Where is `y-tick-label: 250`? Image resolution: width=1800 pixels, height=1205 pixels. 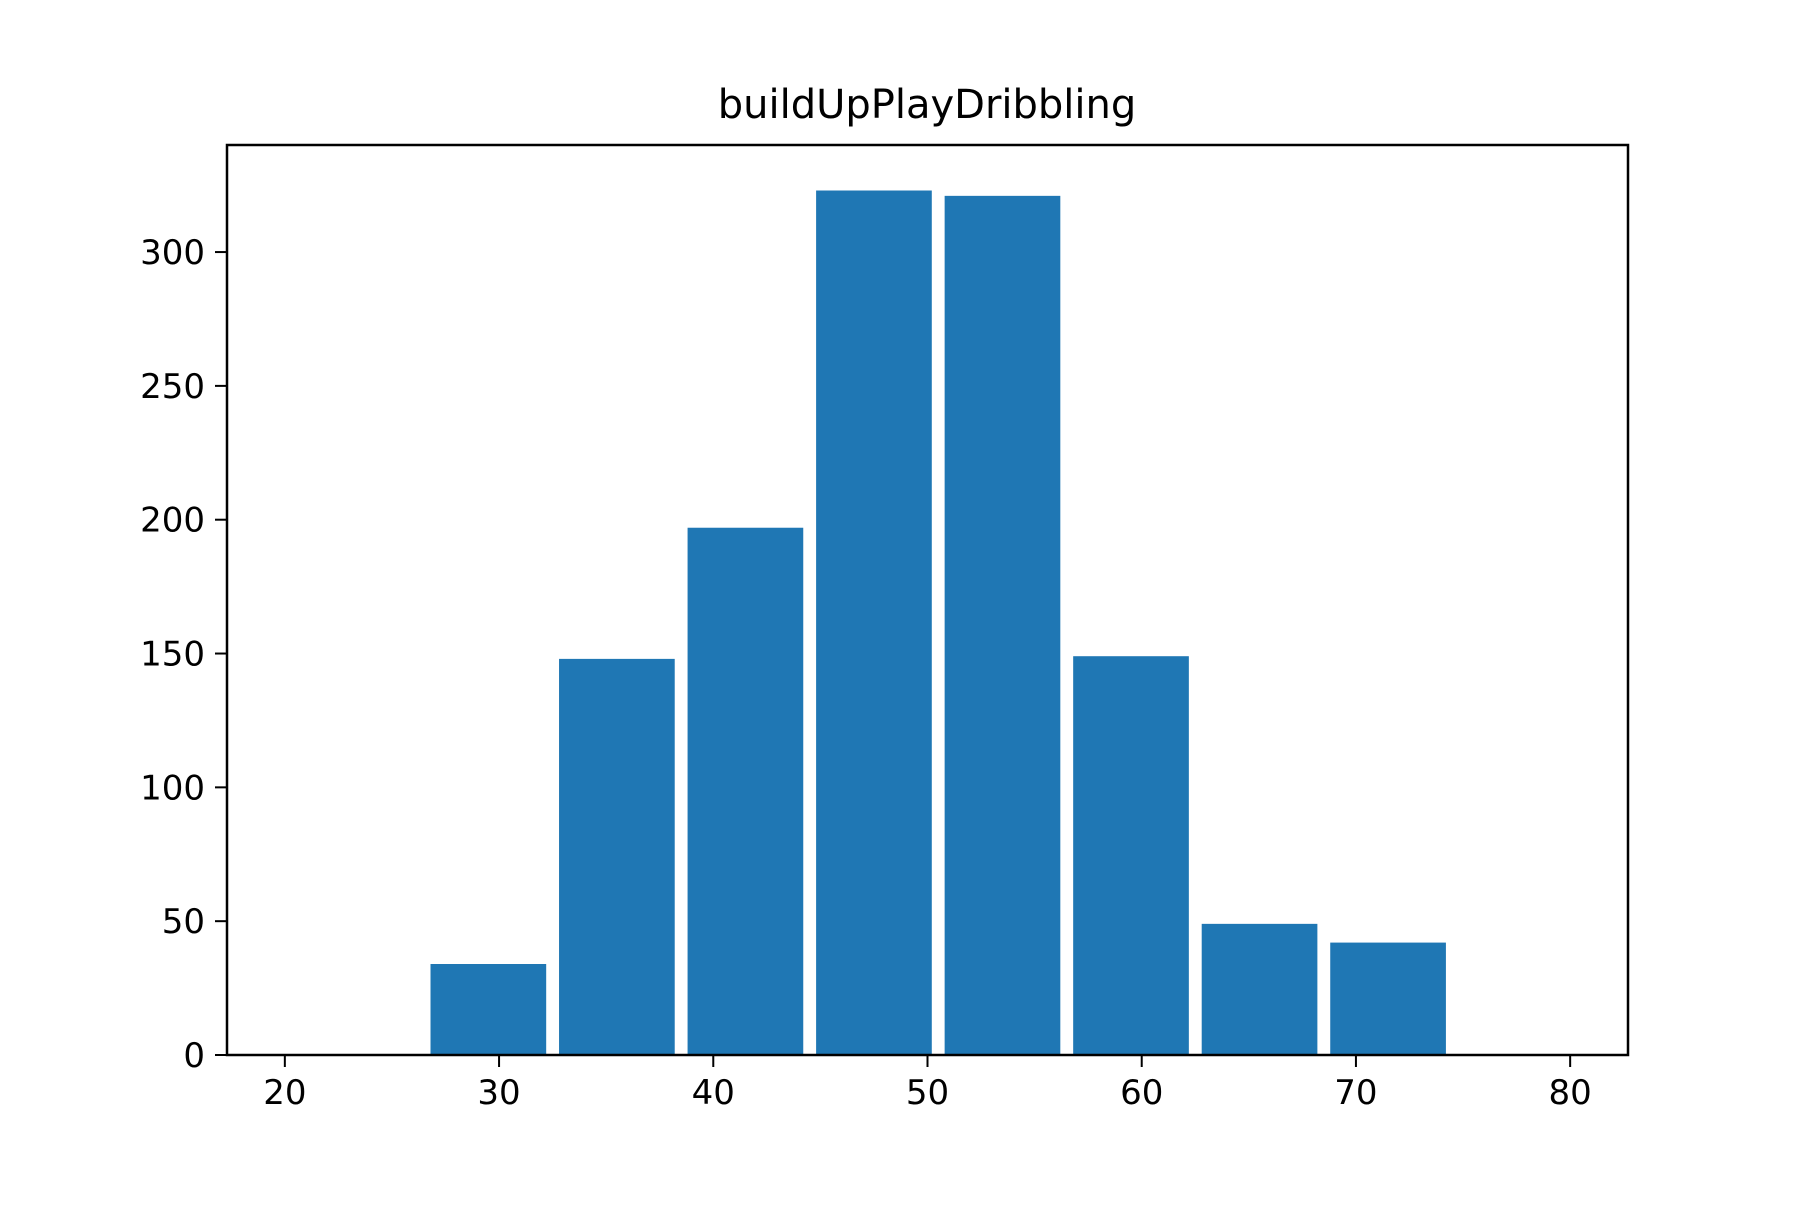
y-tick-label: 250 is located at coordinates (172, 387).